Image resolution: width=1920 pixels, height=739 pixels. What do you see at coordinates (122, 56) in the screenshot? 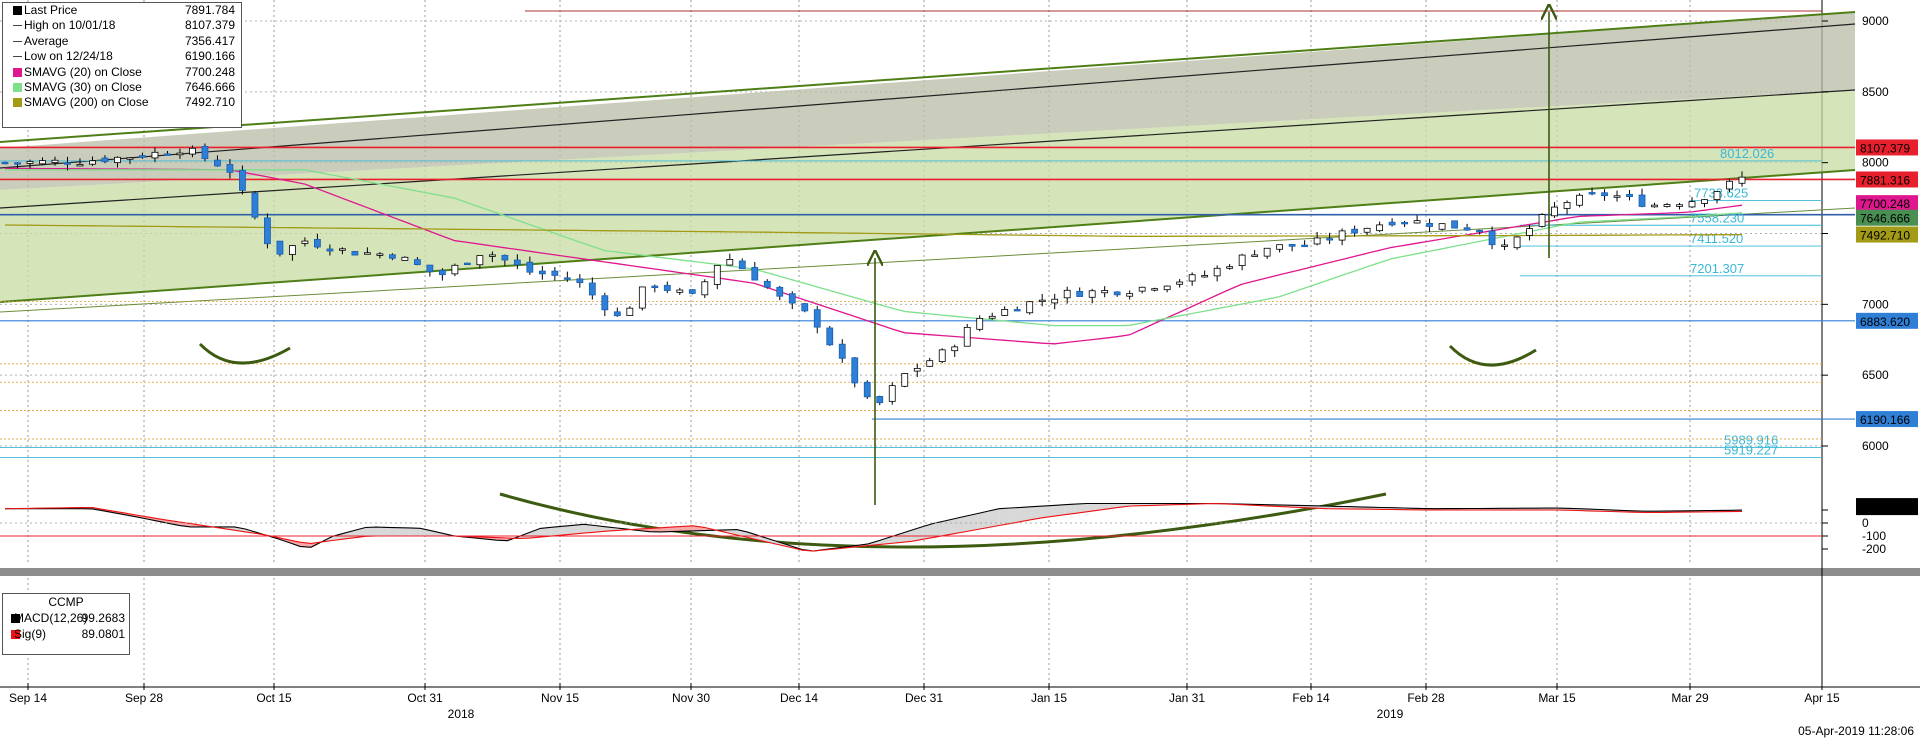
I see `legend-row: Low on 12/24/18 6190.166` at bounding box center [122, 56].